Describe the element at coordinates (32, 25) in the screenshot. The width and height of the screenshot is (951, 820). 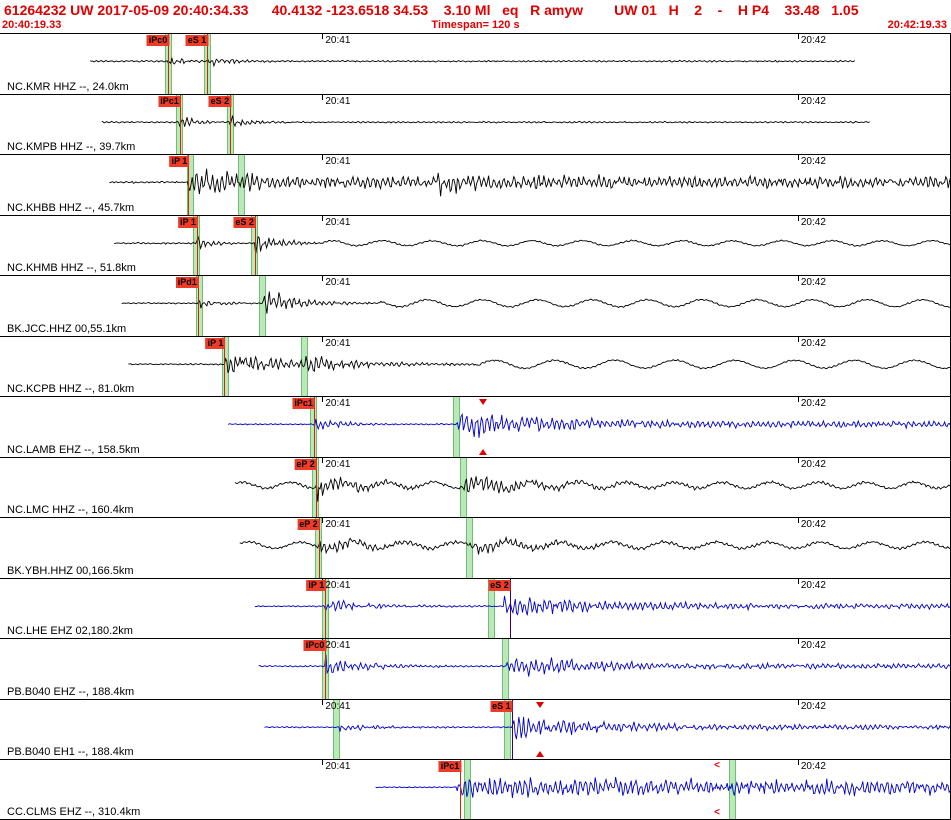
I see `window-start-time: 20:40:19.33` at that location.